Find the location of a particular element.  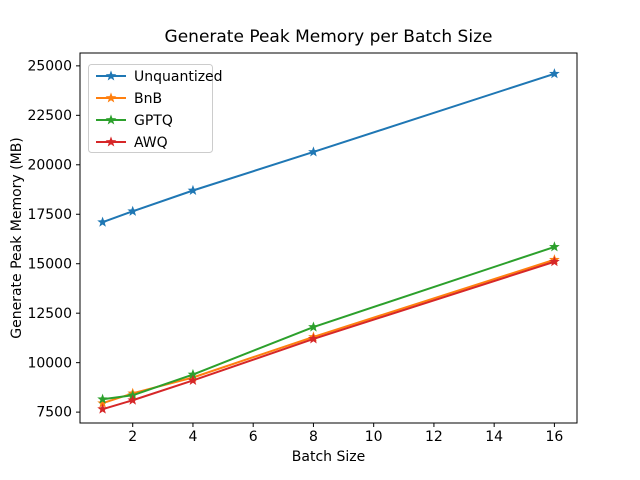

legend-box is located at coordinates (150, 108).